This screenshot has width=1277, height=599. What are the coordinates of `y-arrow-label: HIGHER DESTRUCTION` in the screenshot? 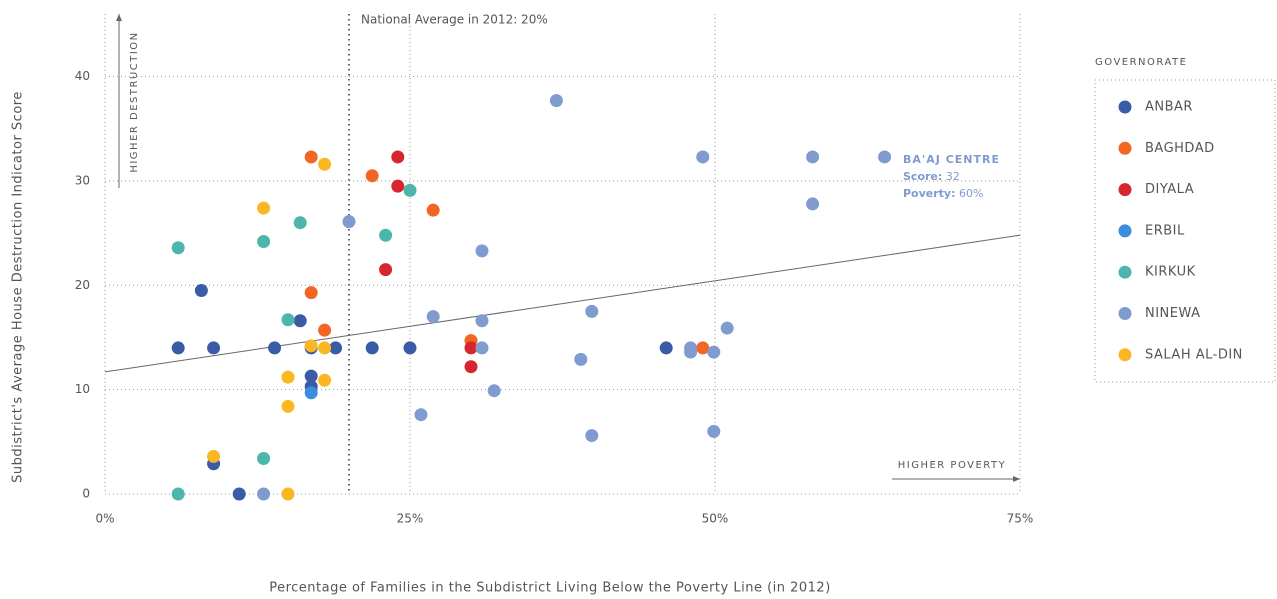 It's located at (134, 101).